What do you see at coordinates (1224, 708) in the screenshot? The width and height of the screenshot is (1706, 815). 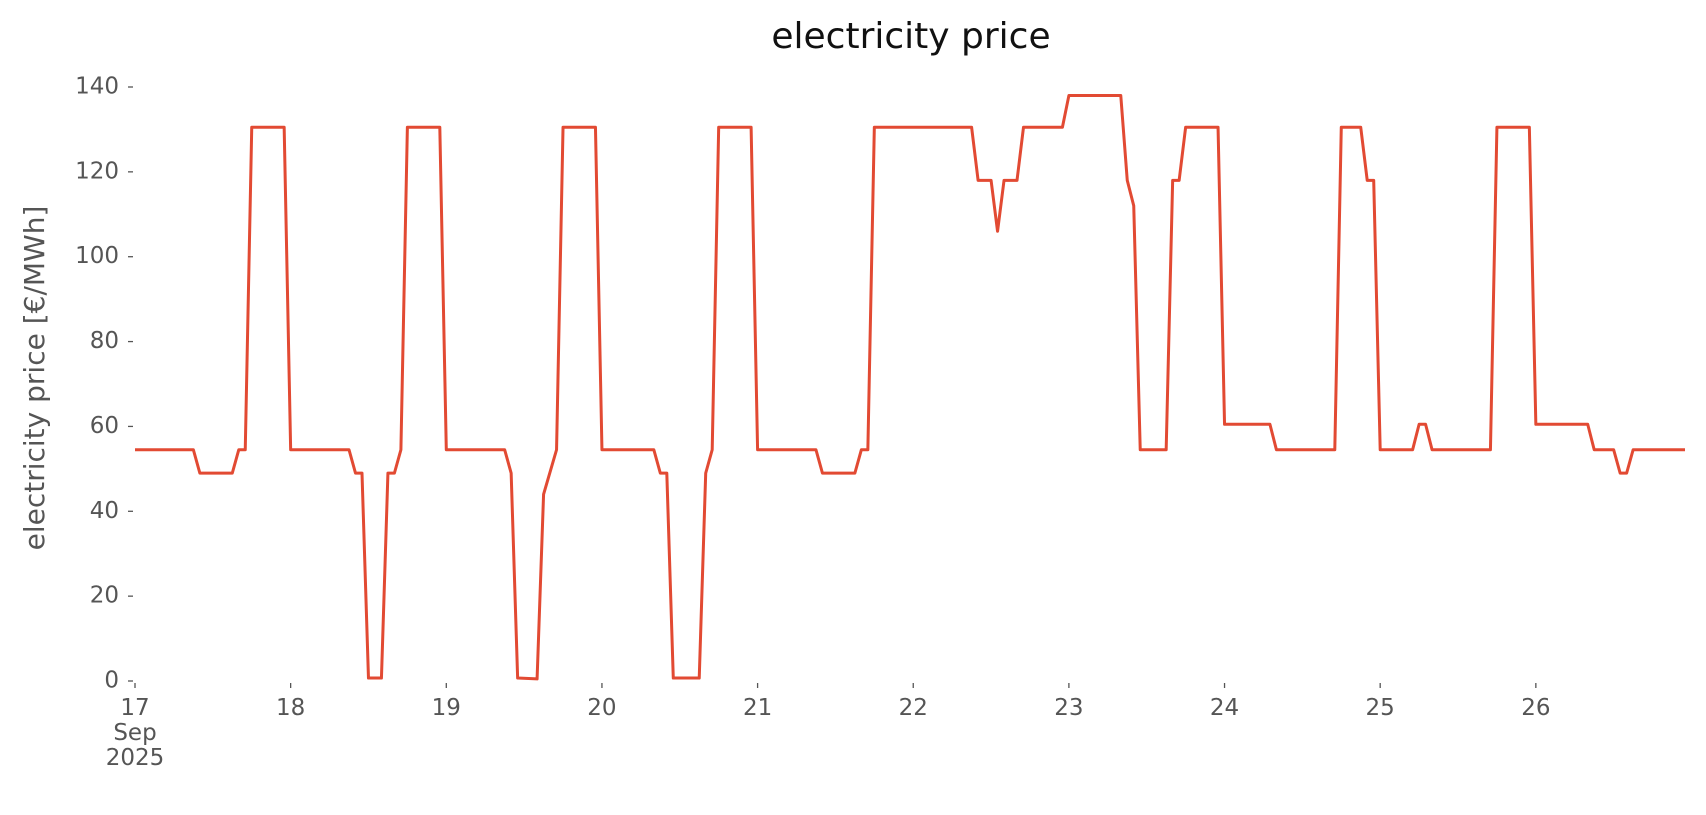 I see `x-tick-label: 24` at bounding box center [1224, 708].